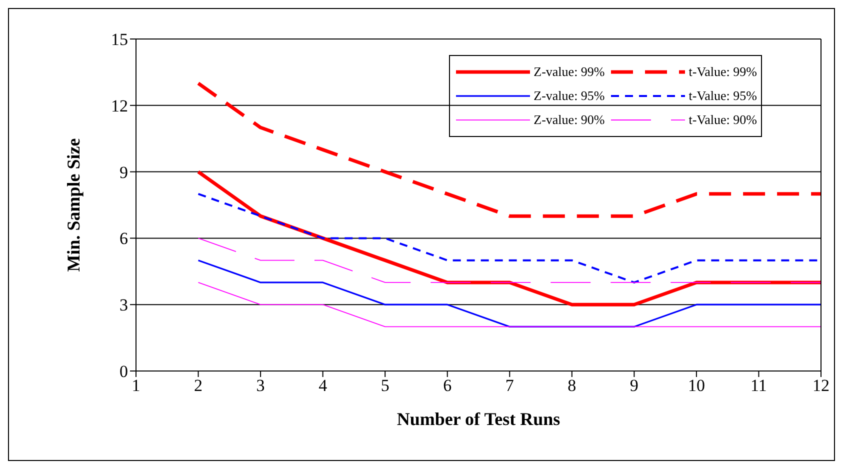 The width and height of the screenshot is (843, 469). Describe the element at coordinates (260, 386) in the screenshot. I see `x-tick-label: 3` at that location.